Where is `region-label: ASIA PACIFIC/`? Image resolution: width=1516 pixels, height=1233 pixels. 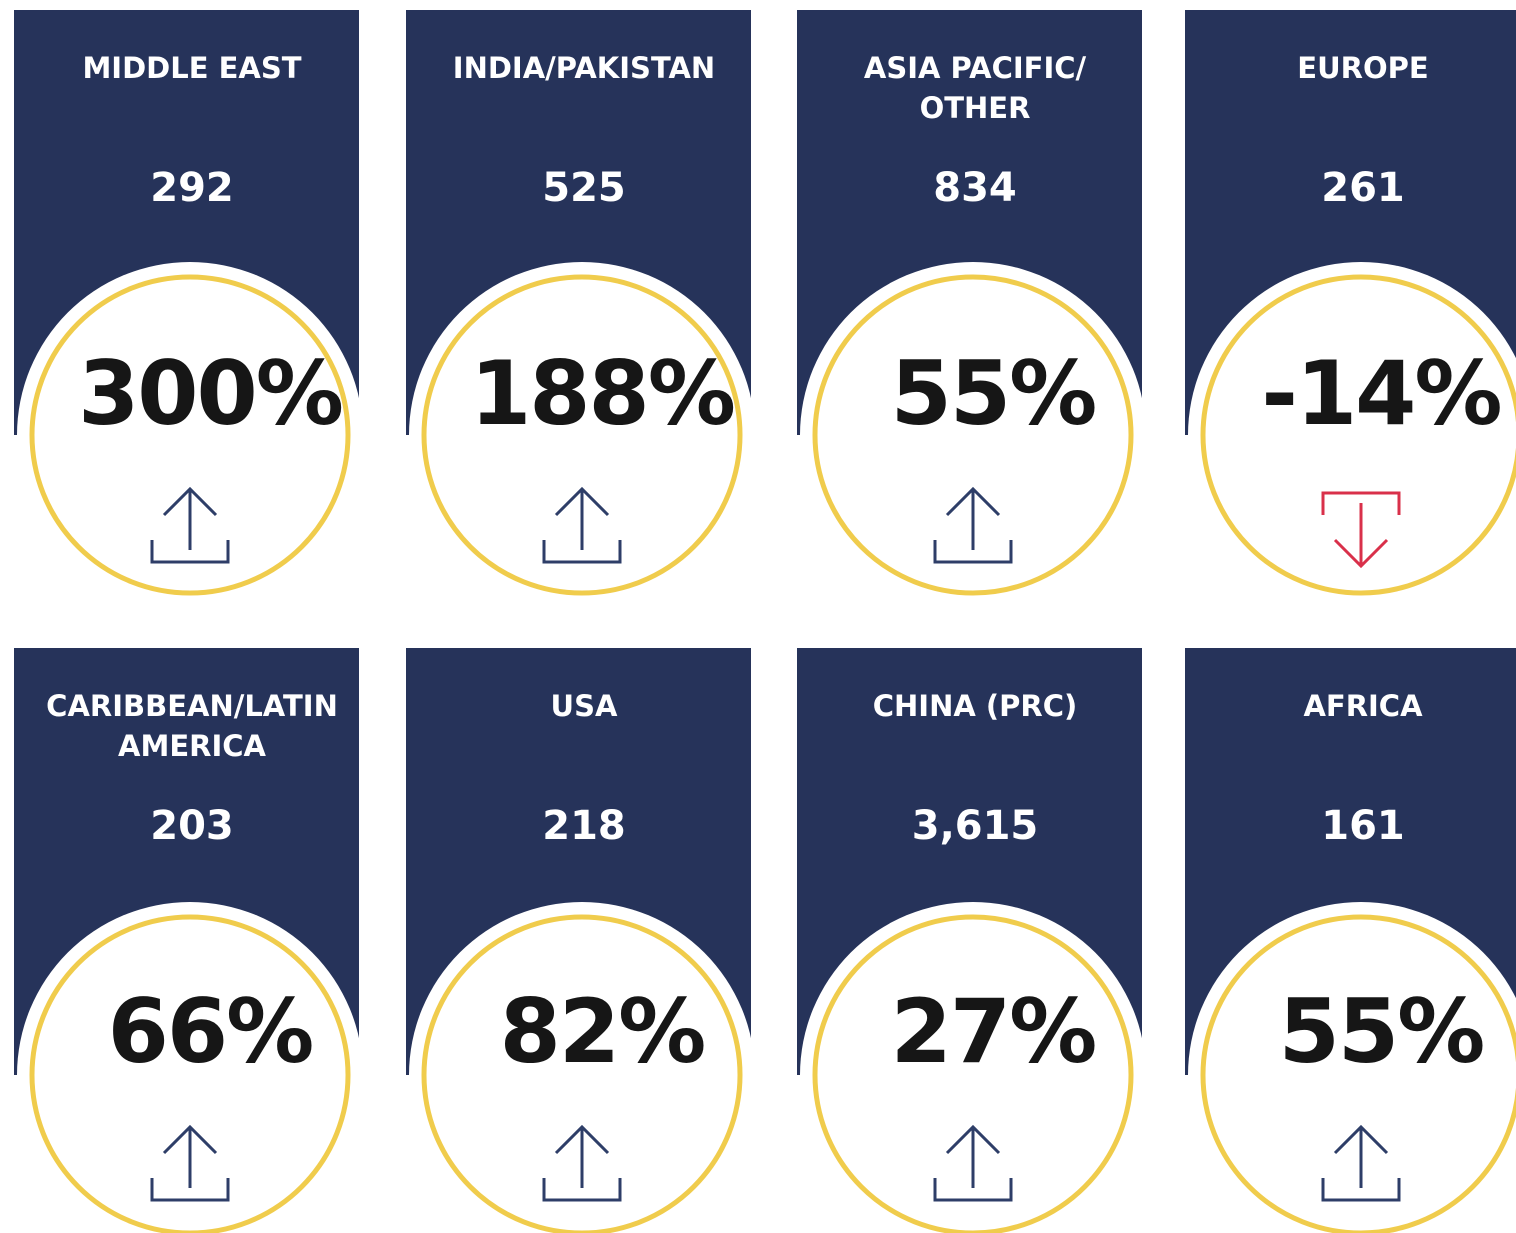 region-label: ASIA PACIFIC/ is located at coordinates (975, 68).